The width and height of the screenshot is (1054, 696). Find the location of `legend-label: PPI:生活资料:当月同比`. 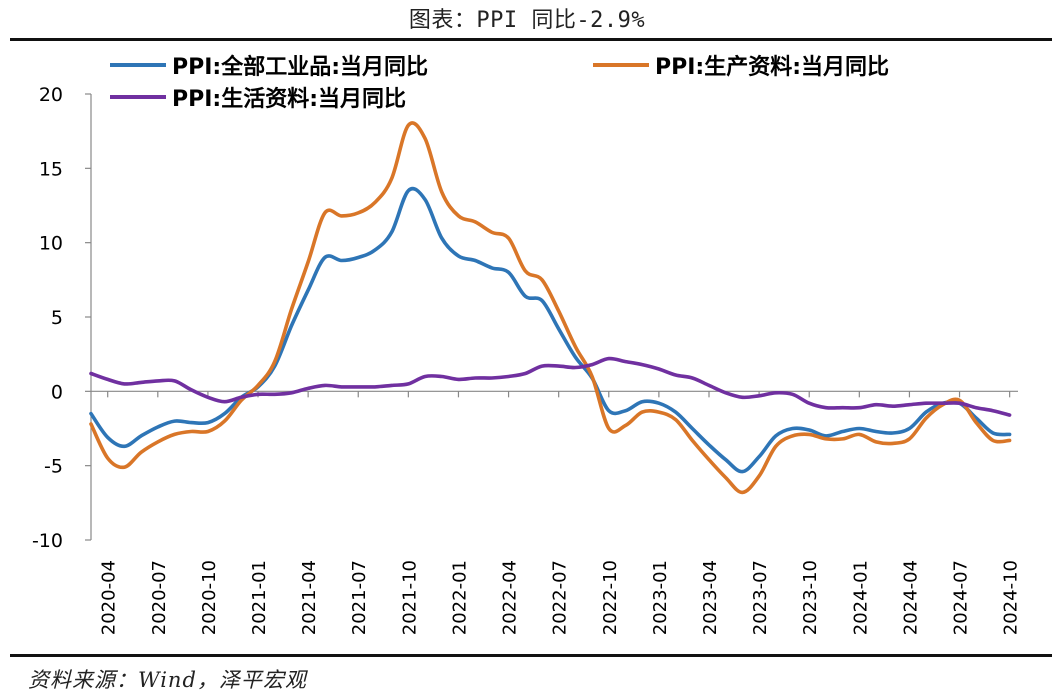

legend-label: PPI:生活资料:当月同比 is located at coordinates (289, 99).